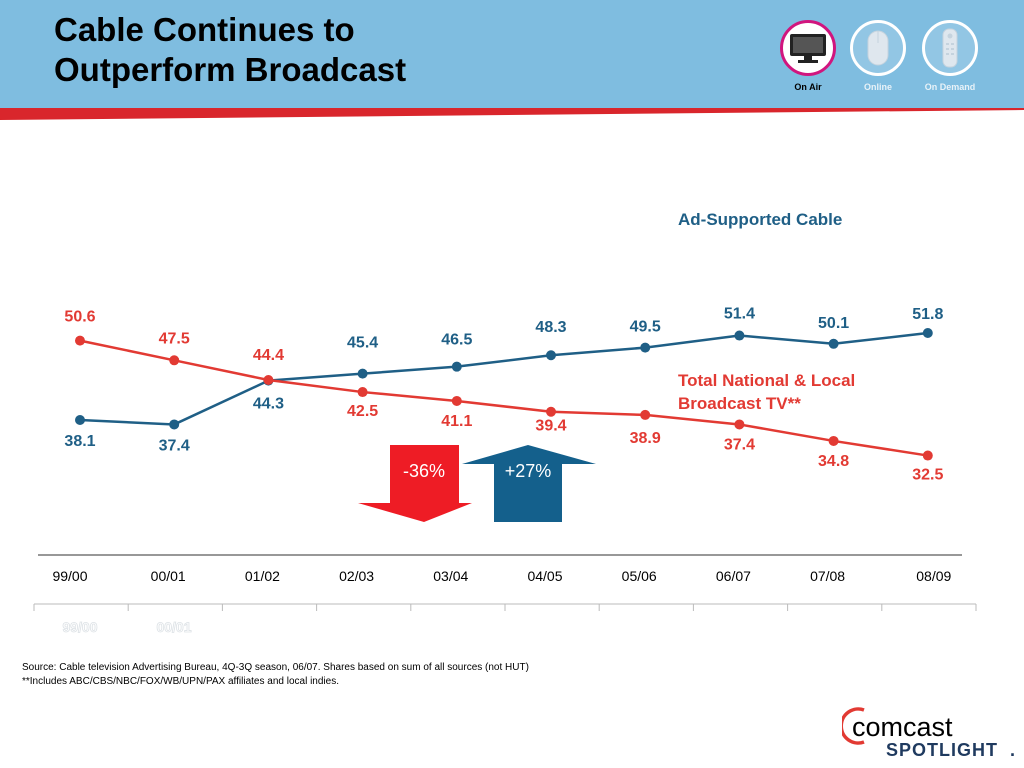 The height and width of the screenshot is (768, 1024). I want to click on remote-icon, so click(950, 48).